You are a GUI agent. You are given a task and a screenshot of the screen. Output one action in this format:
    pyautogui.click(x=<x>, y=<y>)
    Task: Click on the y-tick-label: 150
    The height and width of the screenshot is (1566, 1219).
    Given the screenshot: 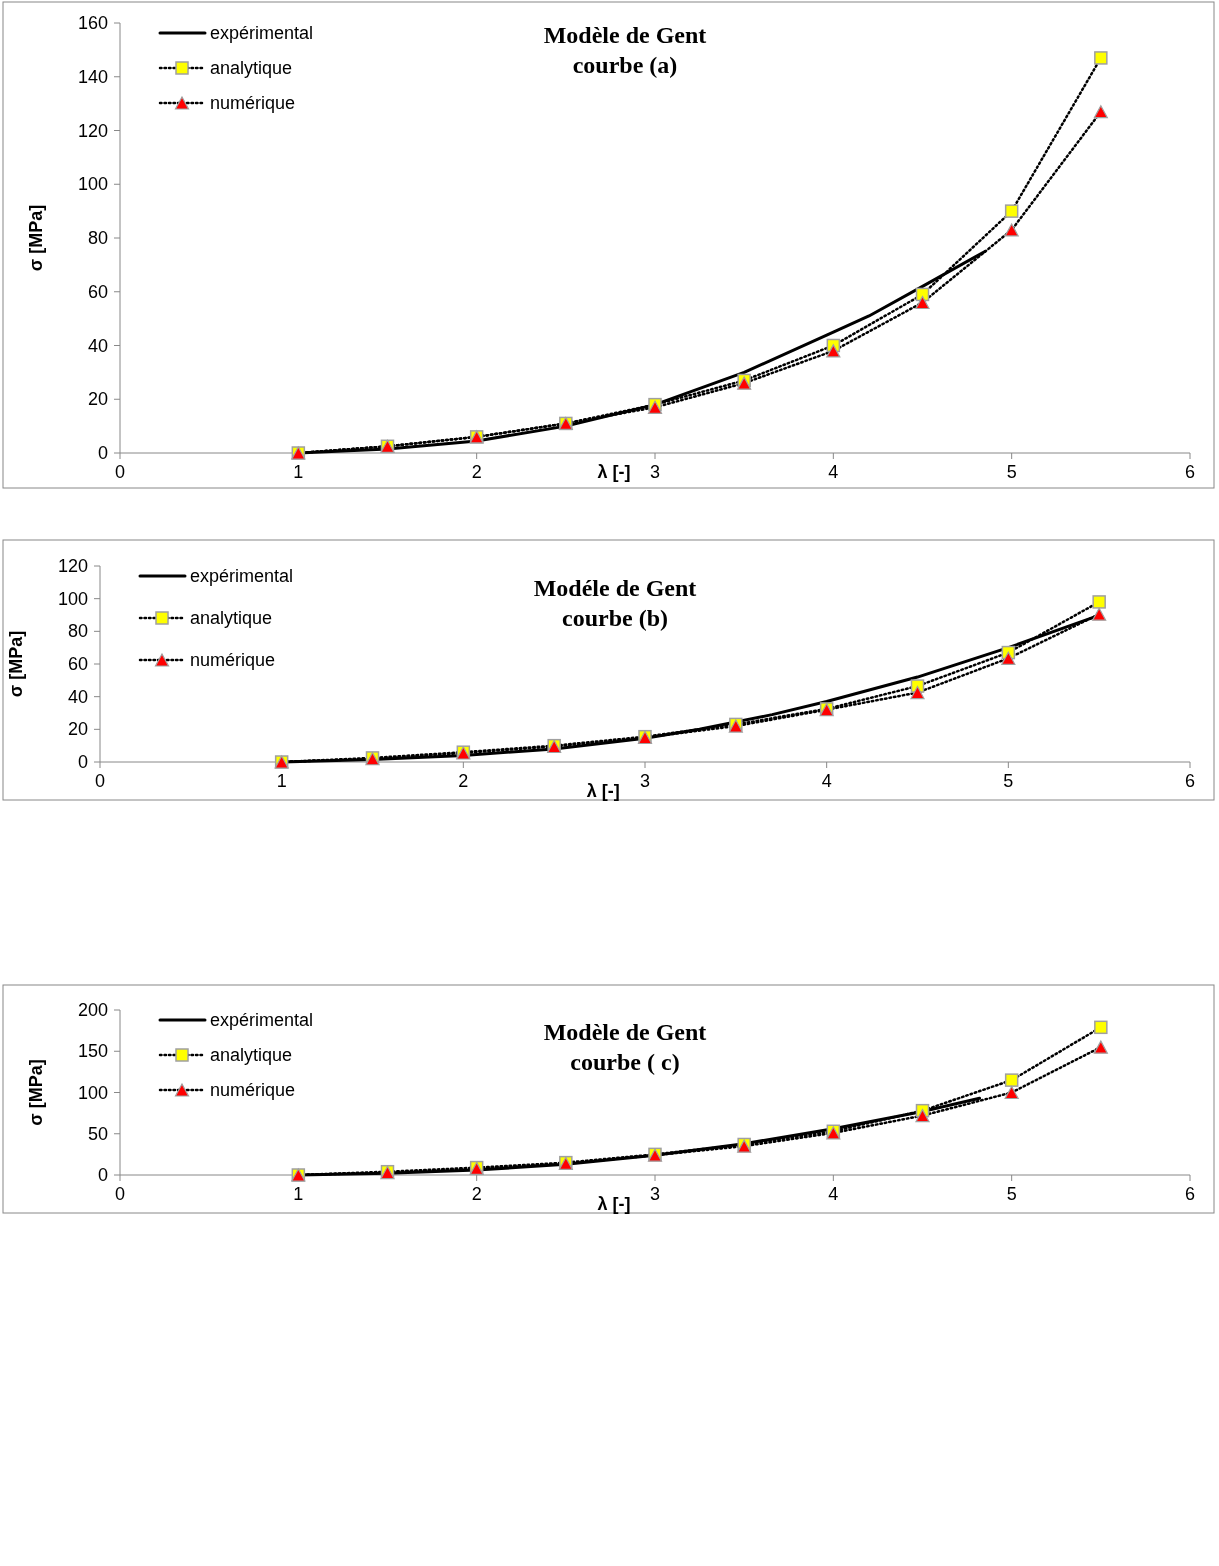 What is the action you would take?
    pyautogui.click(x=92, y=1051)
    